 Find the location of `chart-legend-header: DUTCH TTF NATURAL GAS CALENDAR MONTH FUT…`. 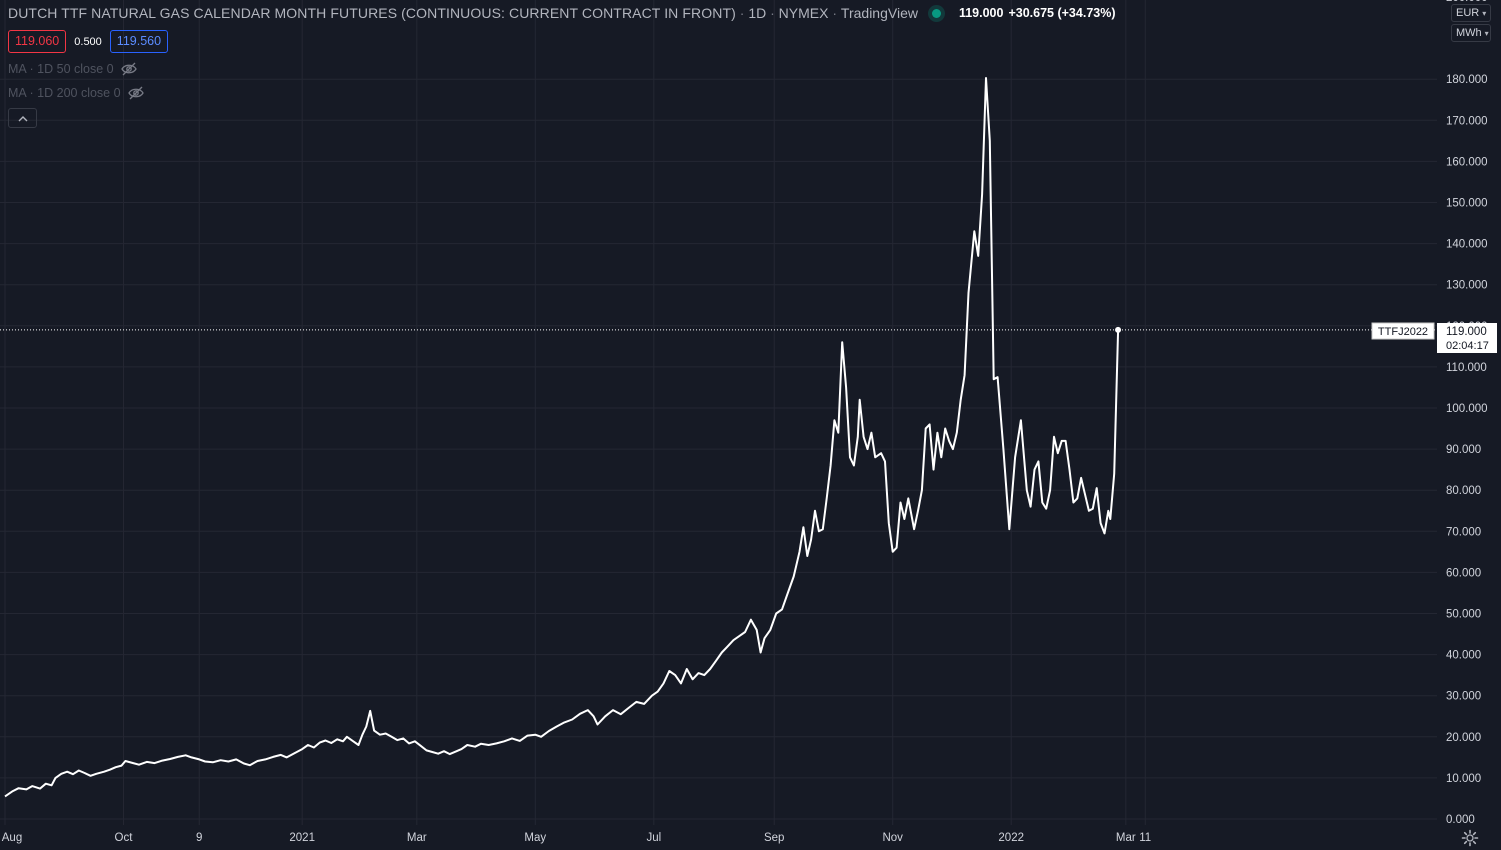

chart-legend-header: DUTCH TTF NATURAL GAS CALENDAR MONTH FUT… is located at coordinates (562, 13).